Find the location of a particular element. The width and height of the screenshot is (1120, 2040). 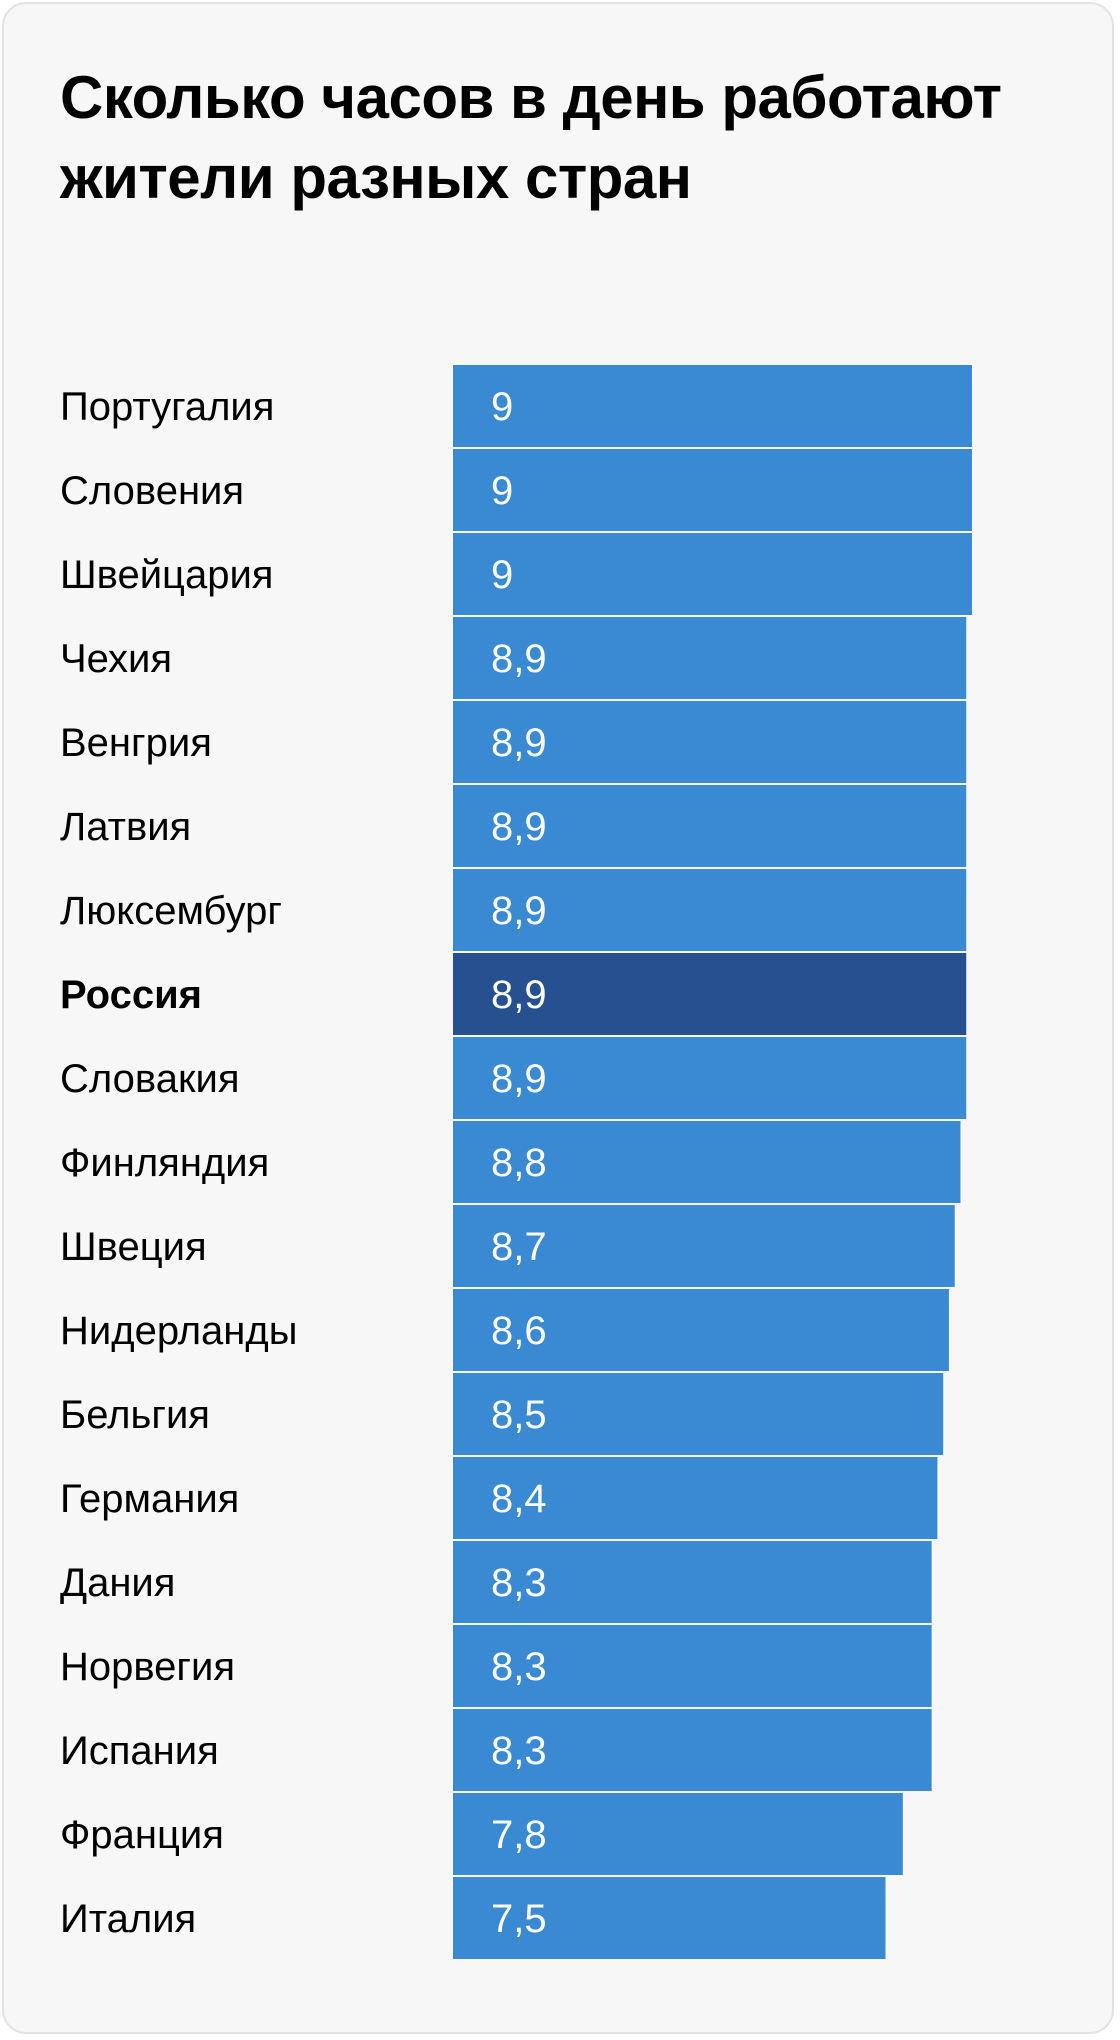

bar-value-label: 8,6 is located at coordinates (519, 1331).